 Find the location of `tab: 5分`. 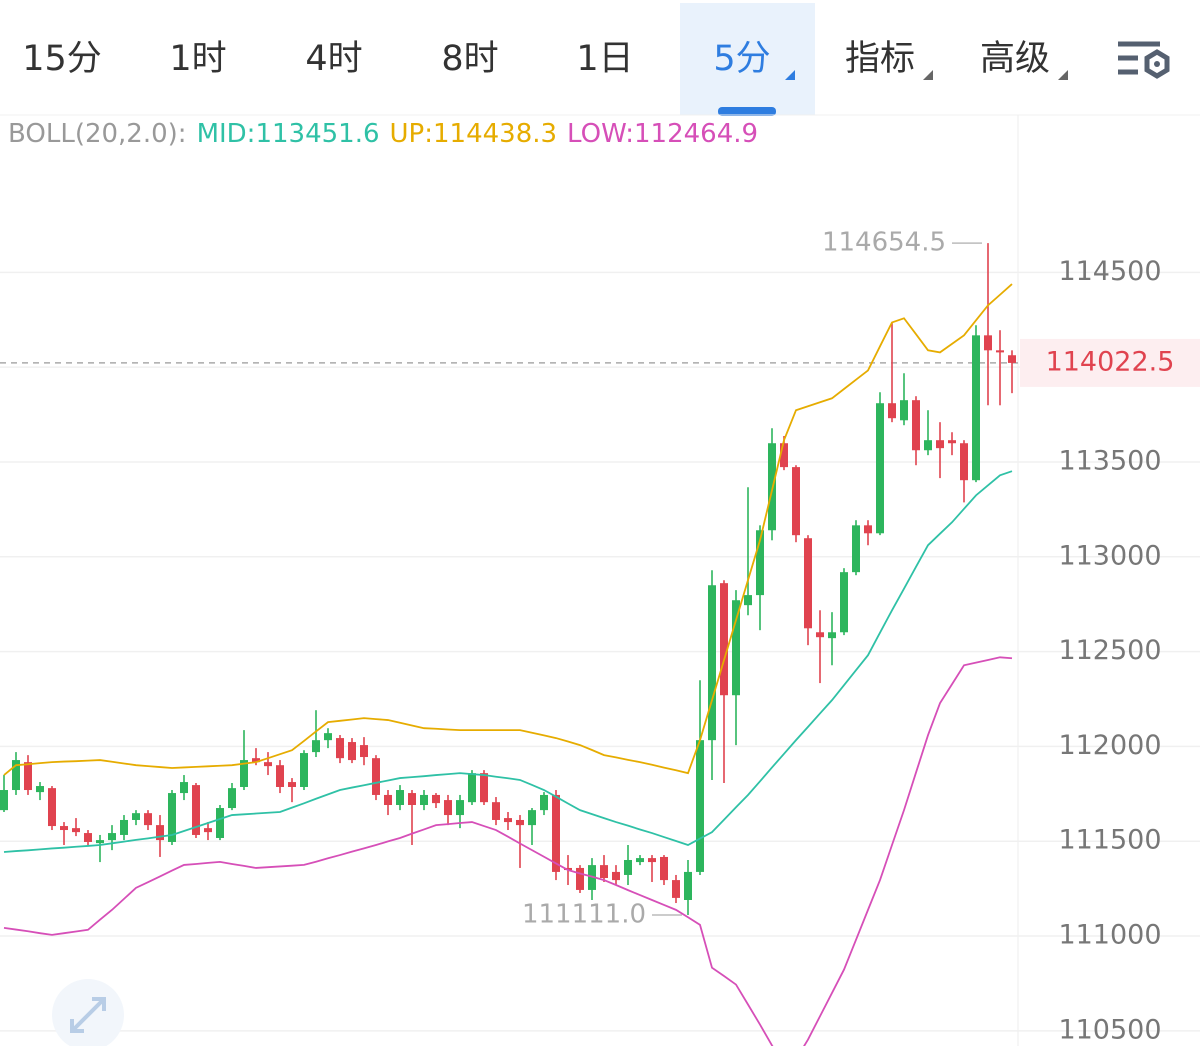

tab: 5分 is located at coordinates (747, 59).